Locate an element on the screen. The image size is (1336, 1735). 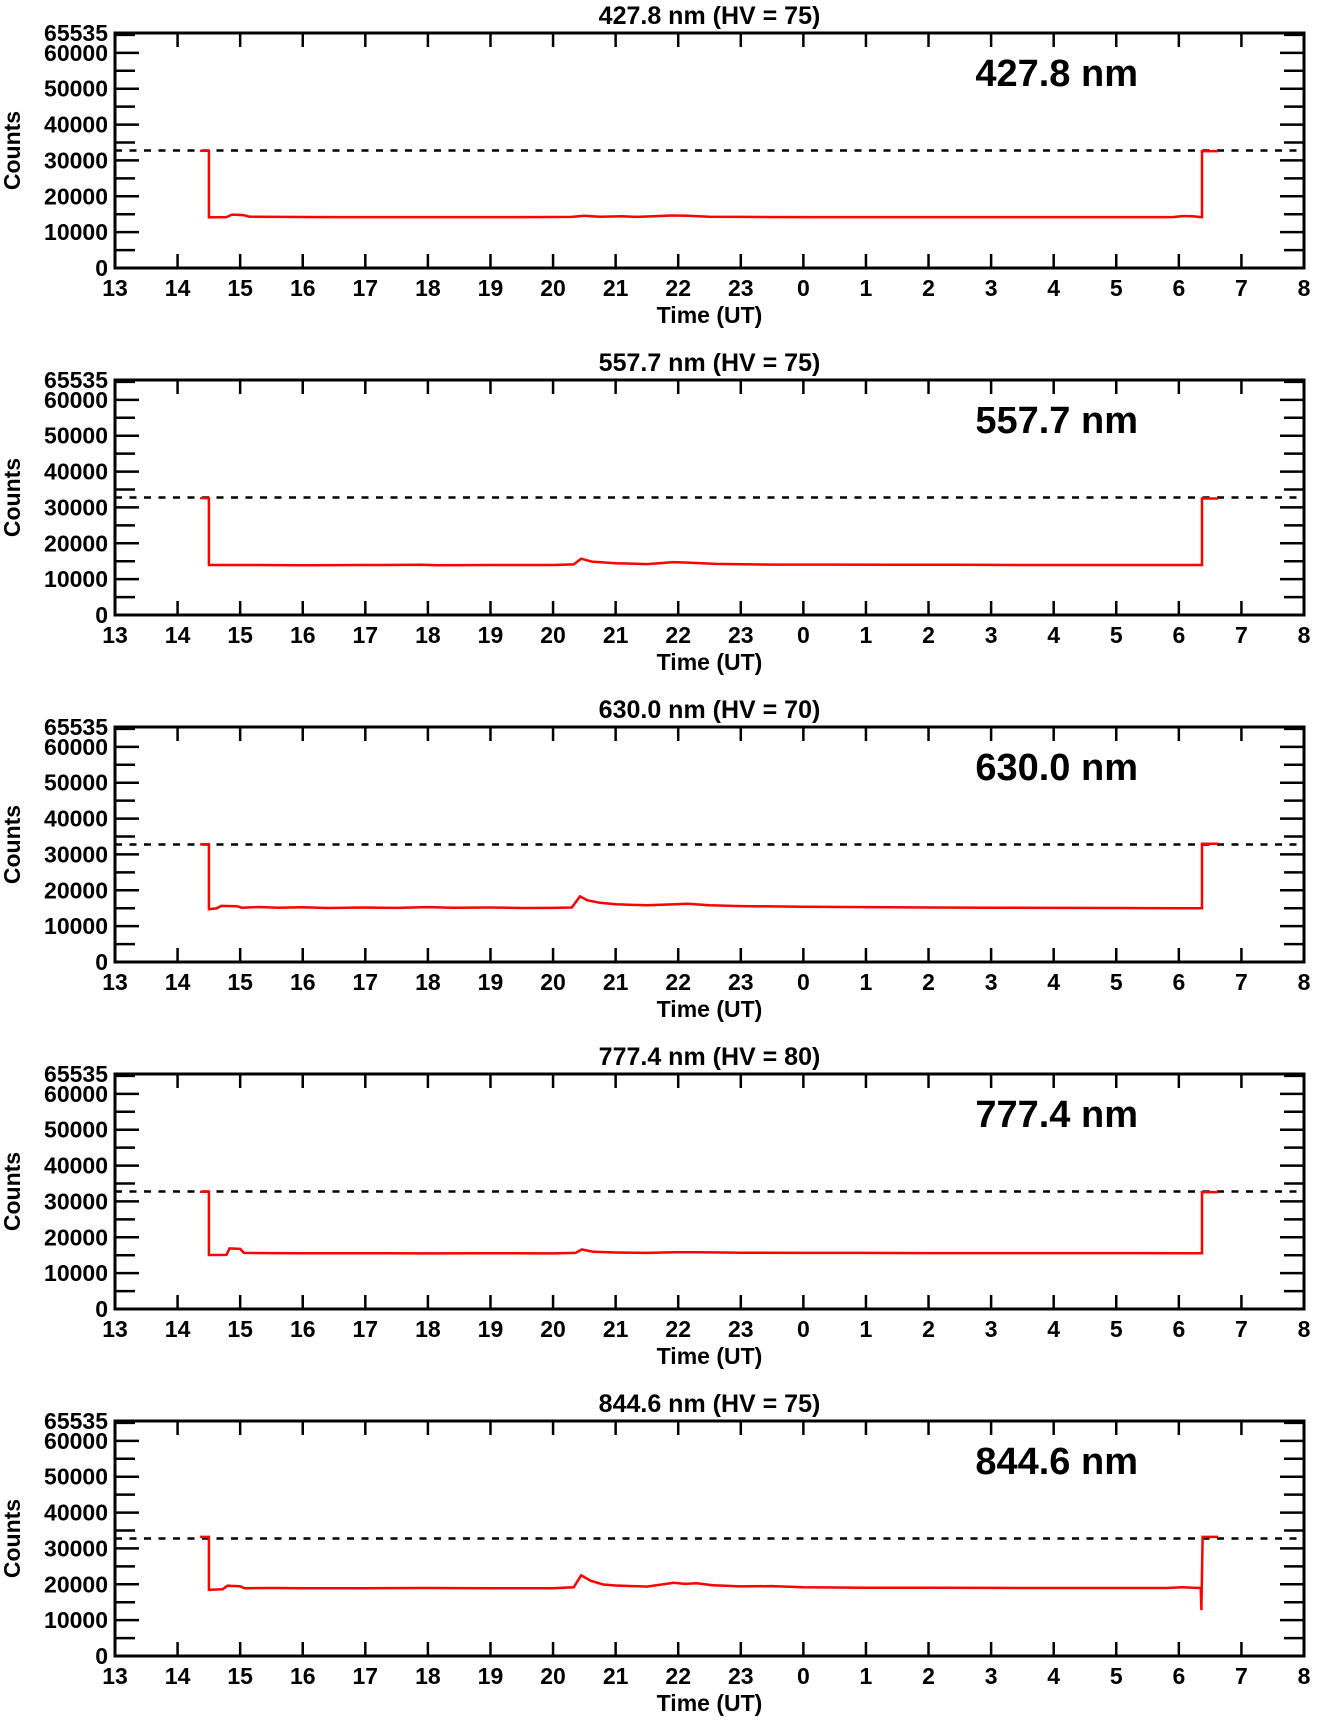
y-tick-label: 10000 is located at coordinates (76, 579).